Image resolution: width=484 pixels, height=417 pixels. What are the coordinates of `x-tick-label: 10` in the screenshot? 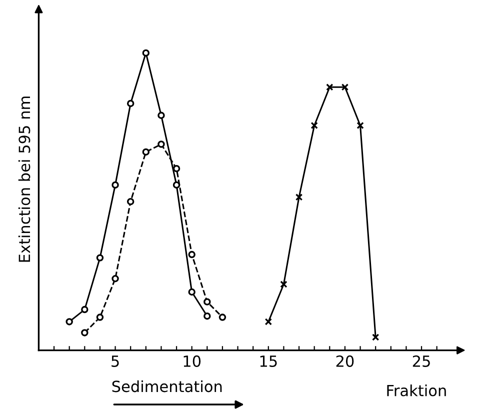 It's located at (192, 361).